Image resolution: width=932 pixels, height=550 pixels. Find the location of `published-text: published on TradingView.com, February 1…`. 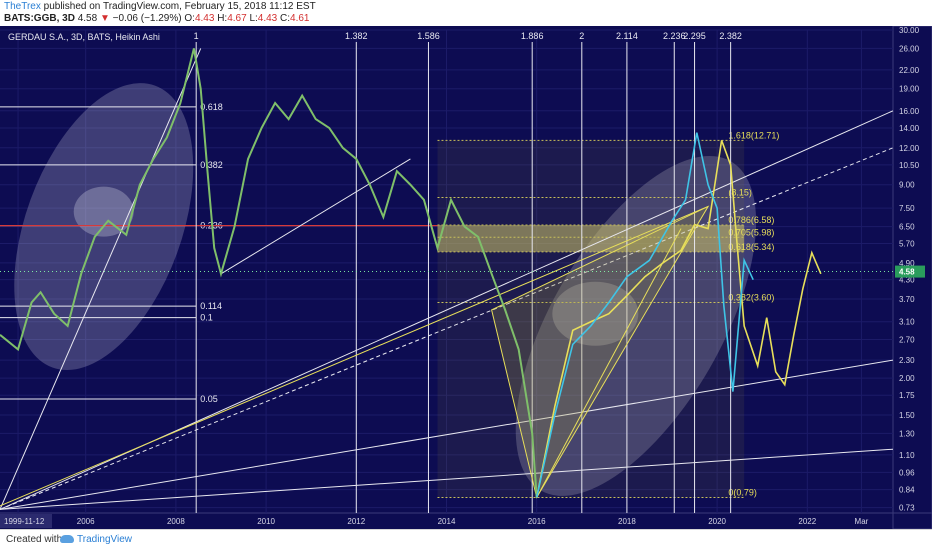

published-text: published on TradingView.com, February 1… is located at coordinates (178, 6).